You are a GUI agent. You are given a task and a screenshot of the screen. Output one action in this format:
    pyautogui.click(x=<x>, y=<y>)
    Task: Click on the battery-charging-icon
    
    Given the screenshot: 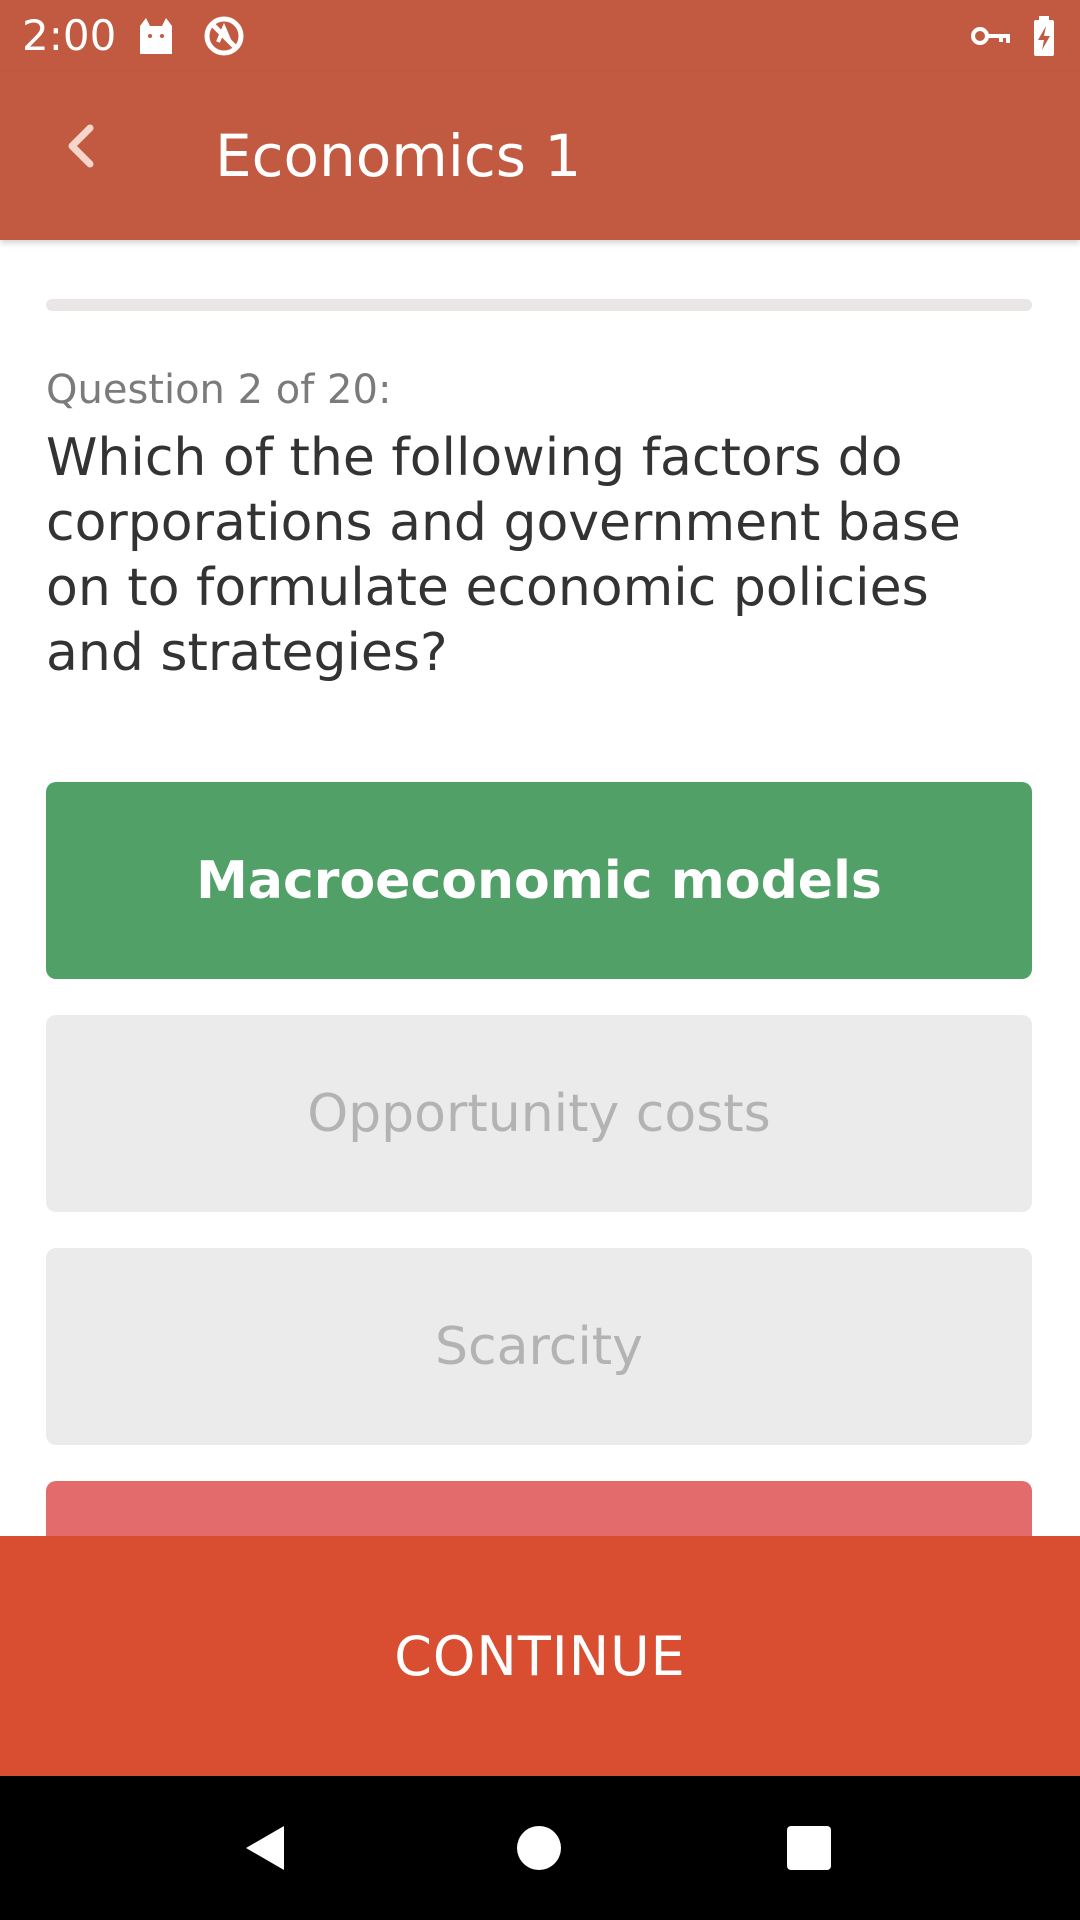 What is the action you would take?
    pyautogui.click(x=1044, y=36)
    